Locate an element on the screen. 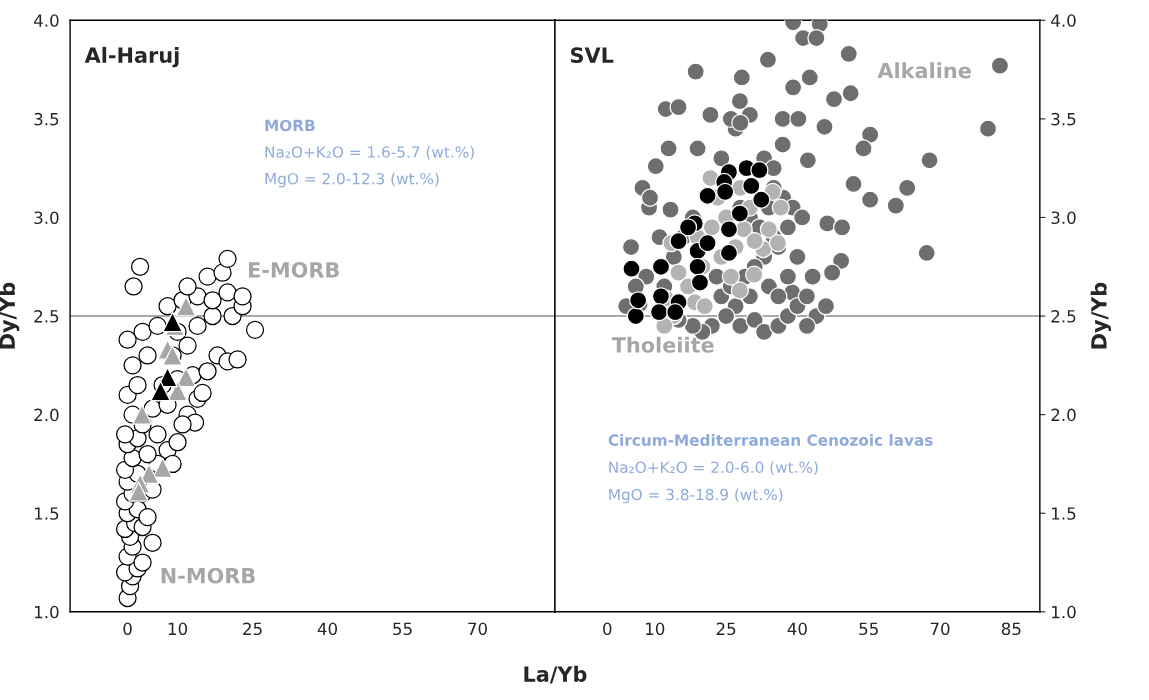 The height and width of the screenshot is (700, 1149). annotation: MgO = 3.8-18.9 (wt.%) is located at coordinates (696, 496).